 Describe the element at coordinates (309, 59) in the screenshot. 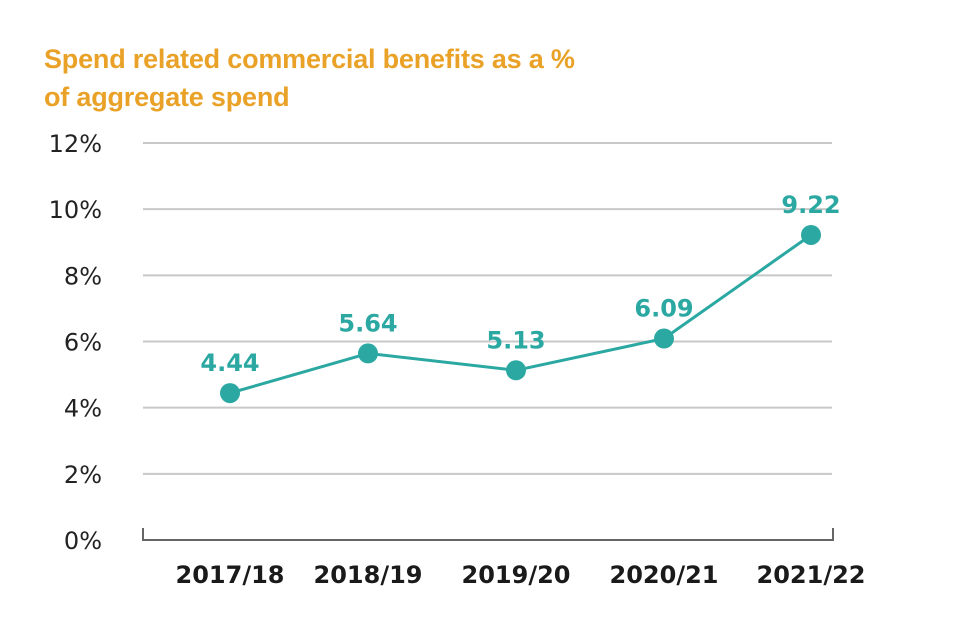

I see `chart-title-line-1: Spend related commercial benefits as a %` at that location.